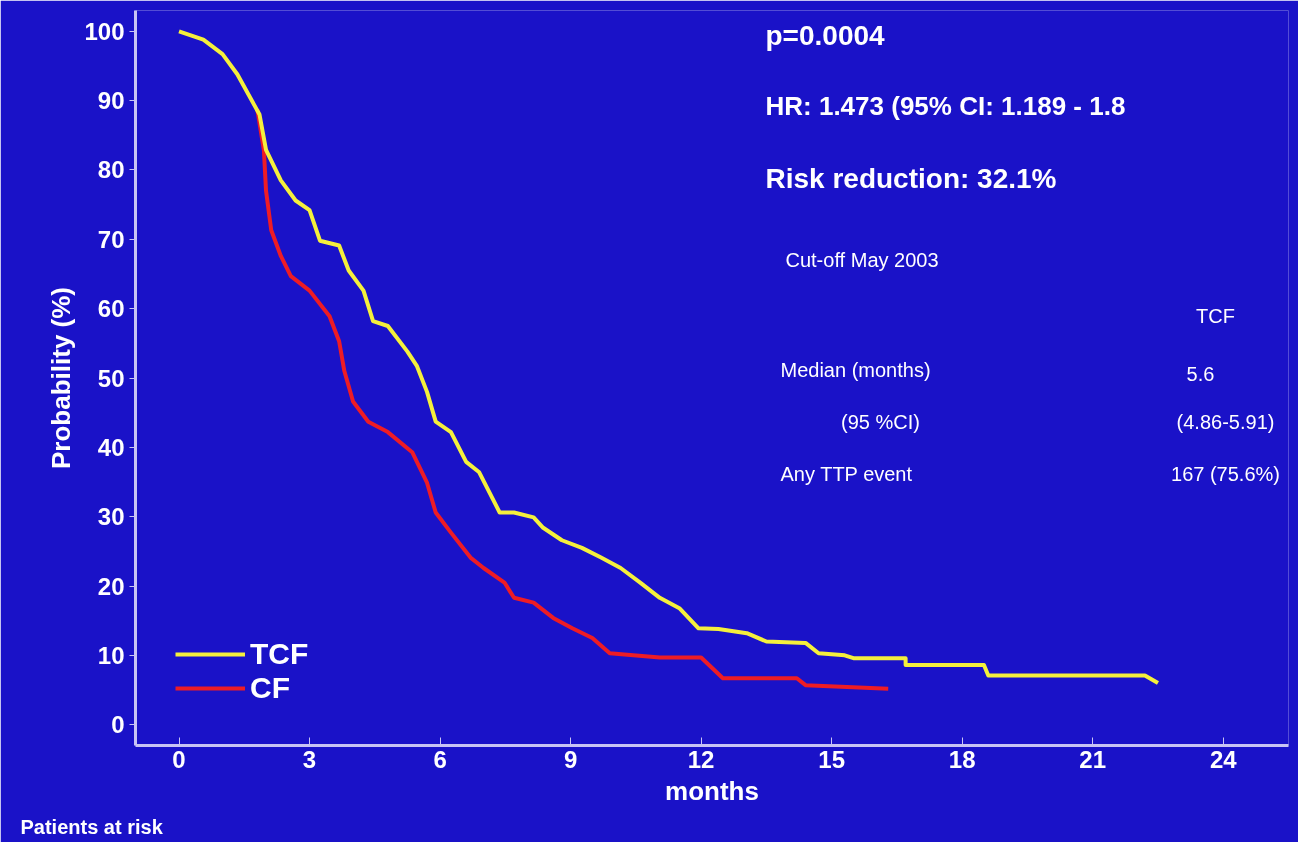 This screenshot has width=1298, height=842. I want to click on x-tick-label: 21, so click(1093, 759).